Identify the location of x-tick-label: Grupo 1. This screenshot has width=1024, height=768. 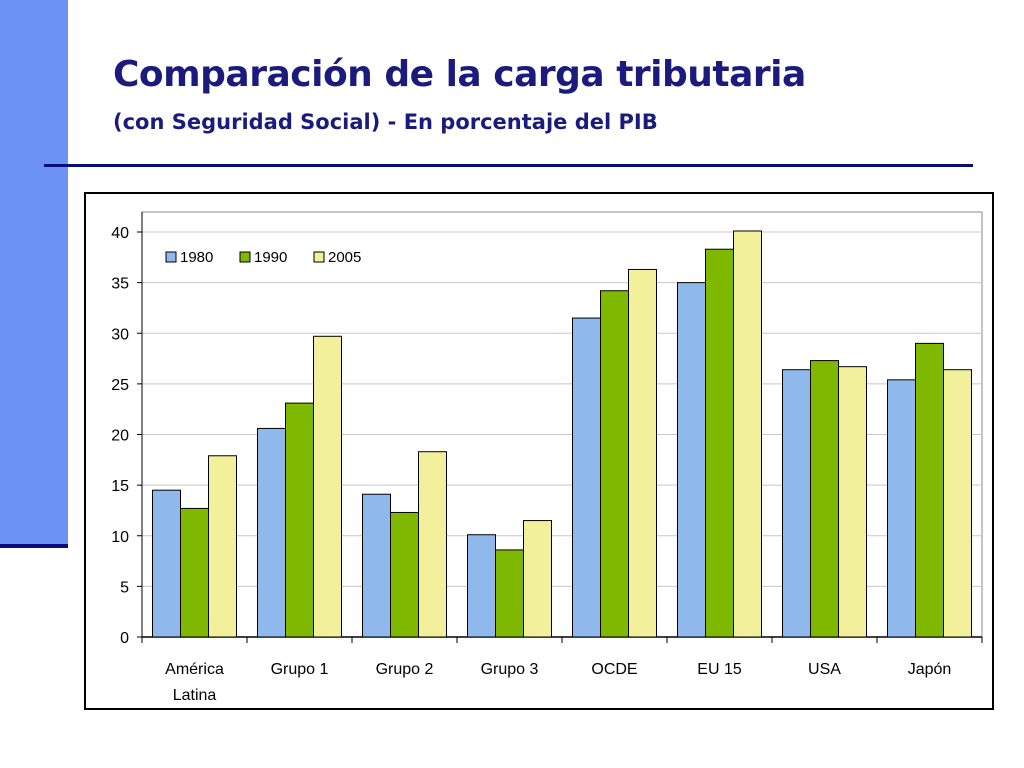
(300, 669).